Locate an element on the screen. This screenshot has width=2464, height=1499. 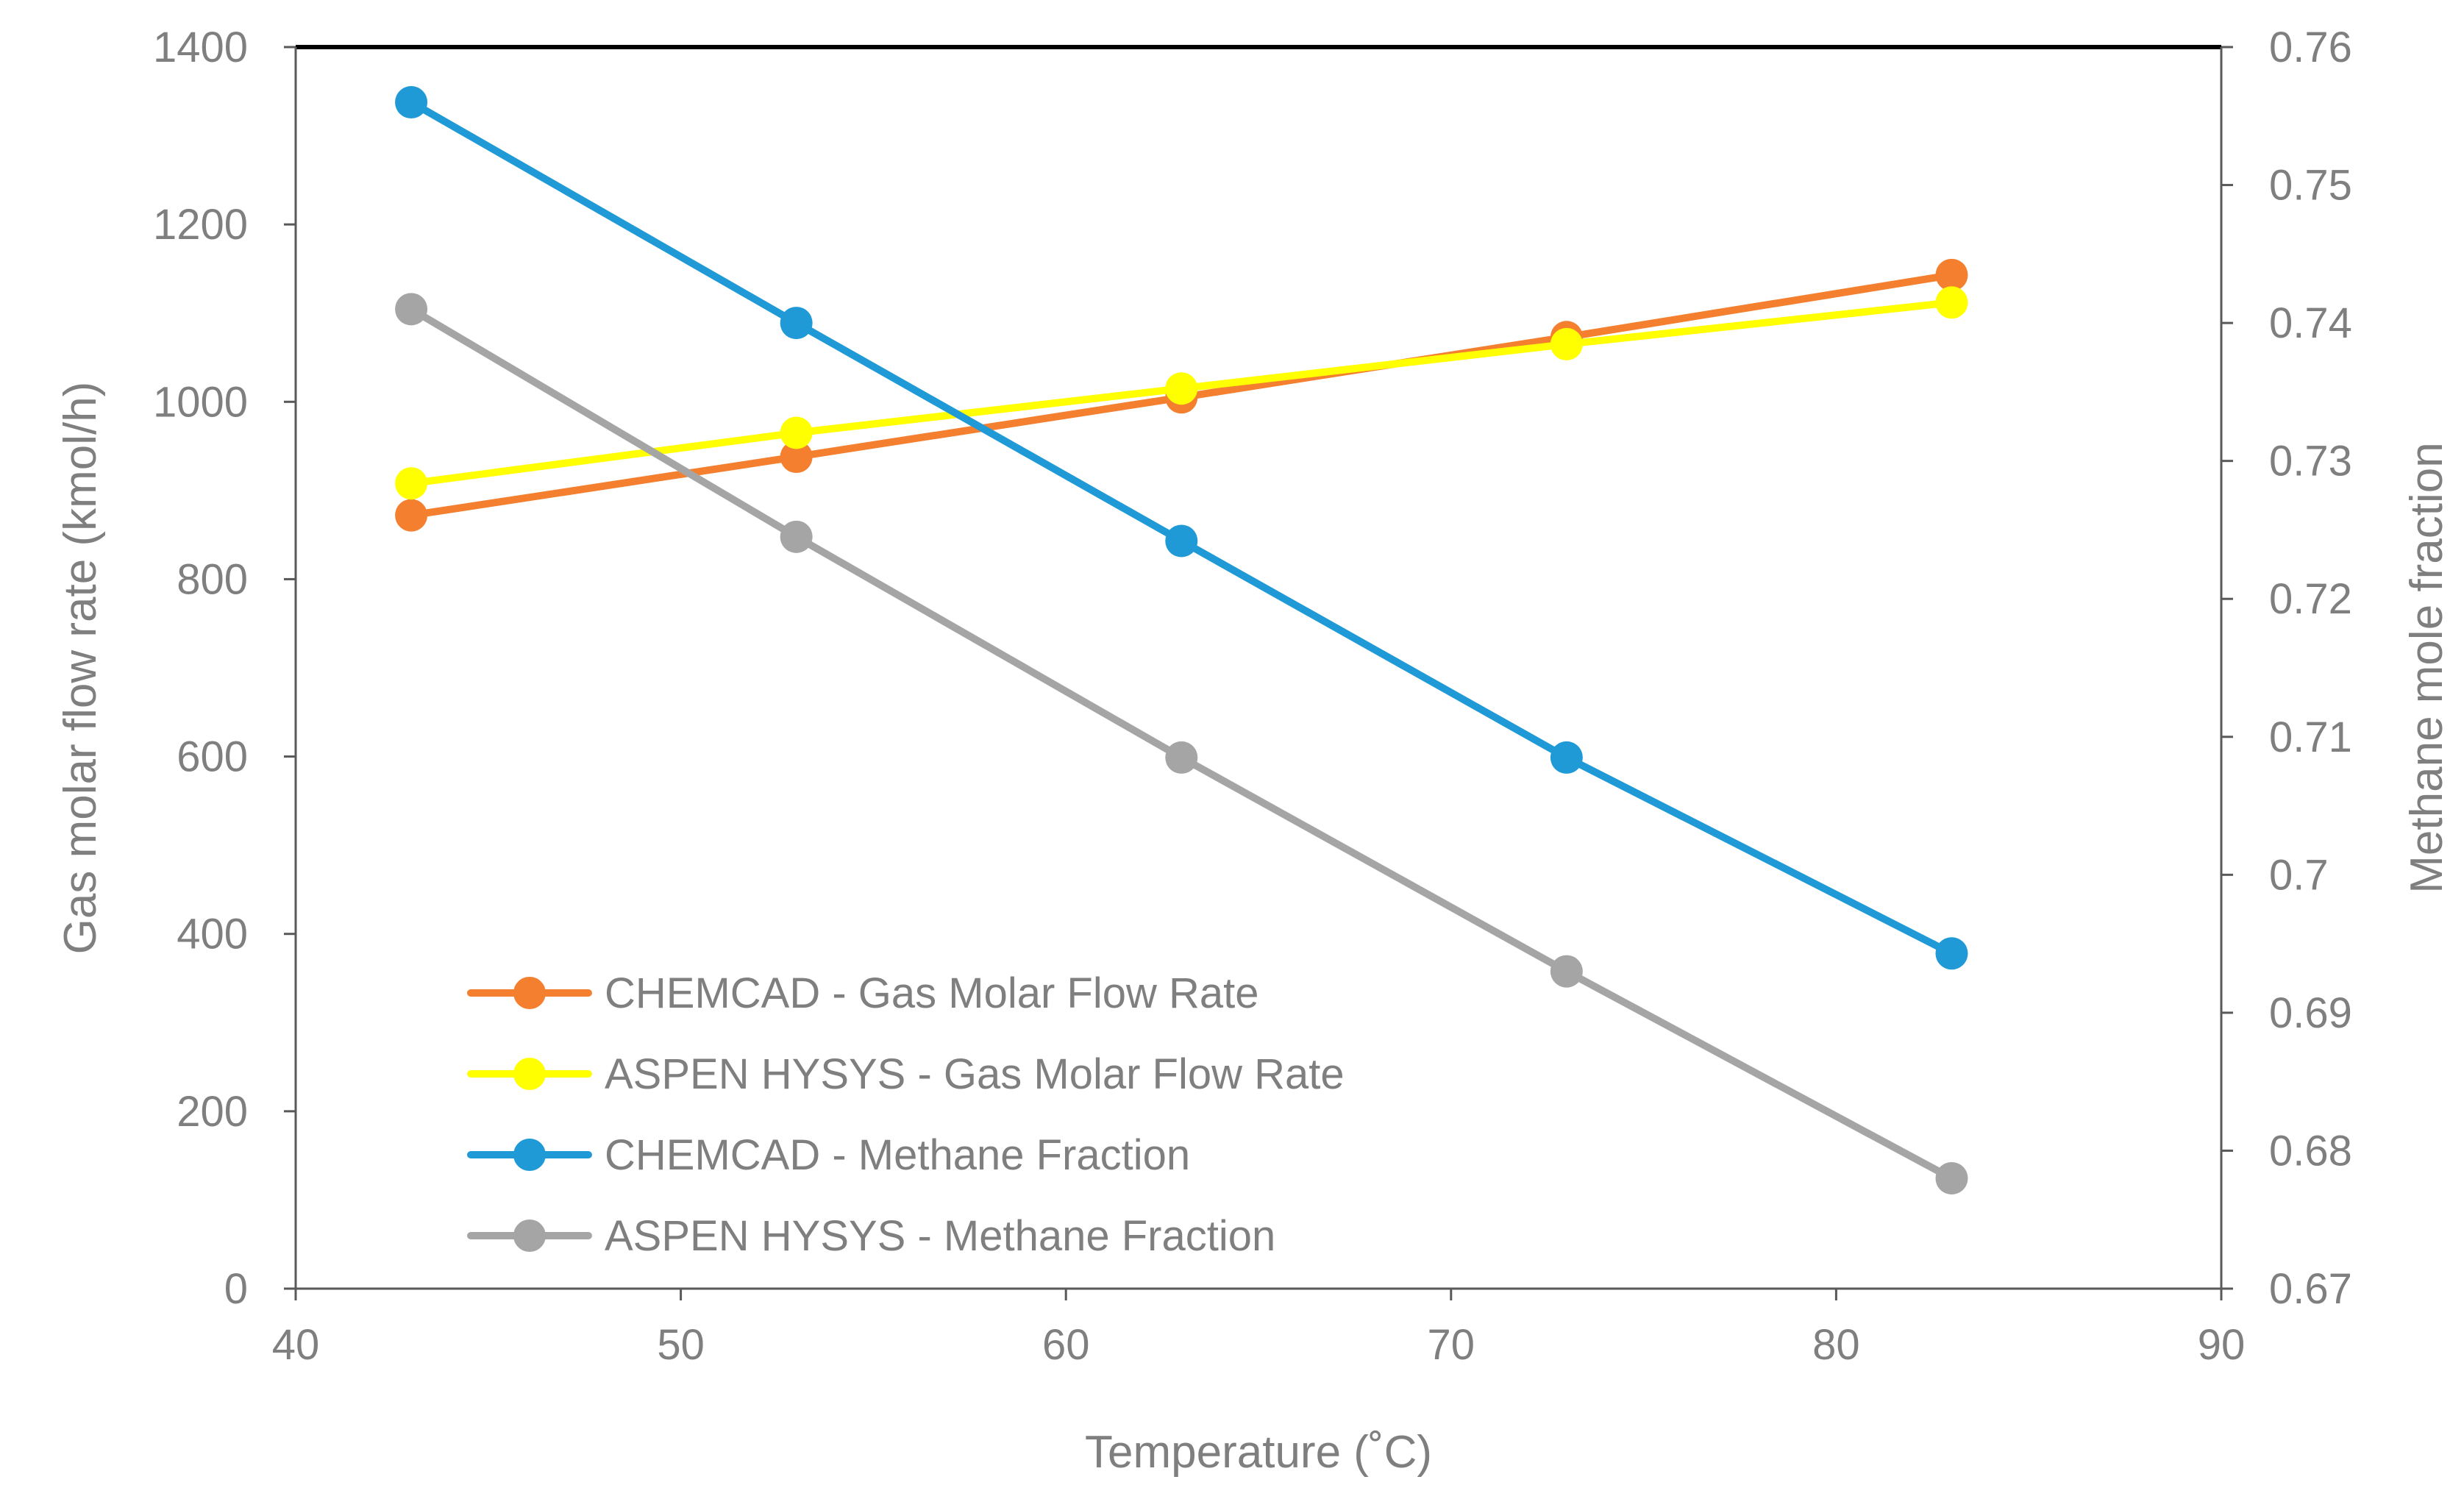
y-left-tick-label: 1200 is located at coordinates (201, 225).